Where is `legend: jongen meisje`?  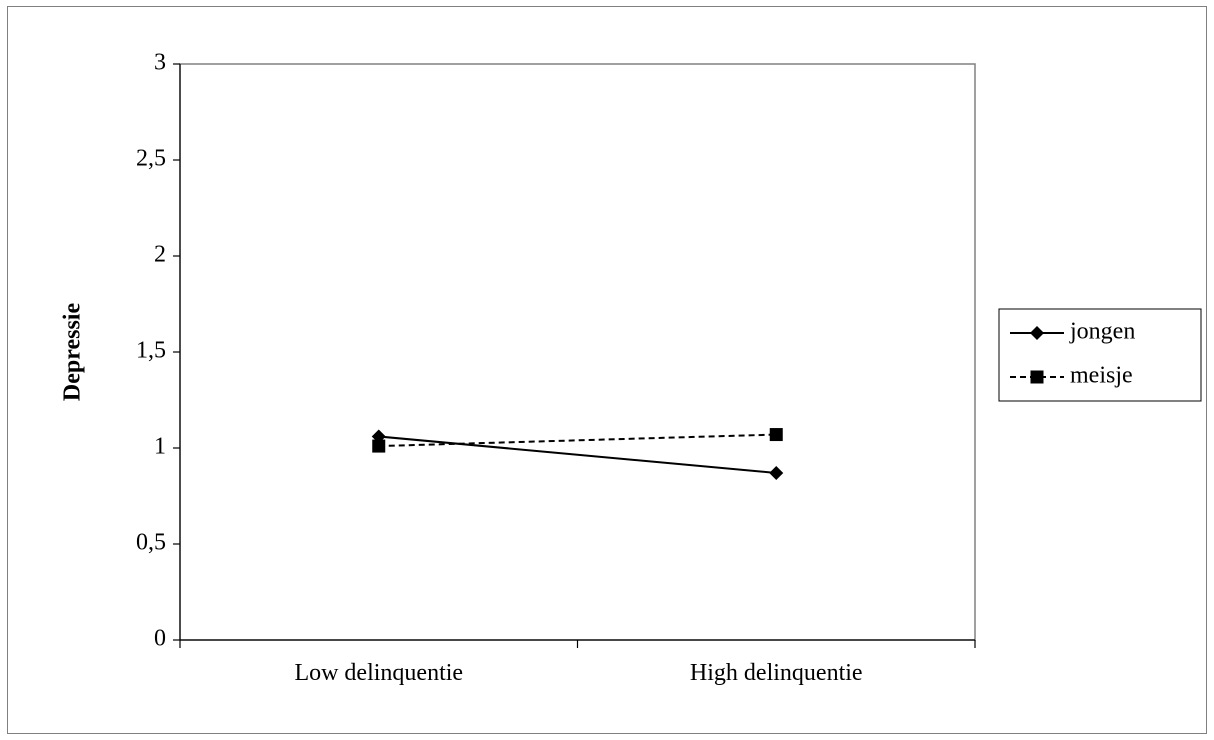 legend: jongen meisje is located at coordinates (1100, 355).